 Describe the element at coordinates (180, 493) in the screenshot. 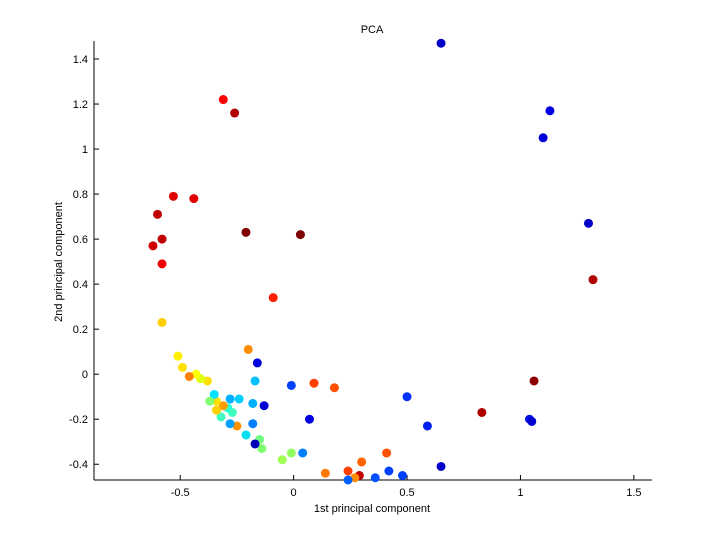

I see `x-tick-label: -0.5` at that location.